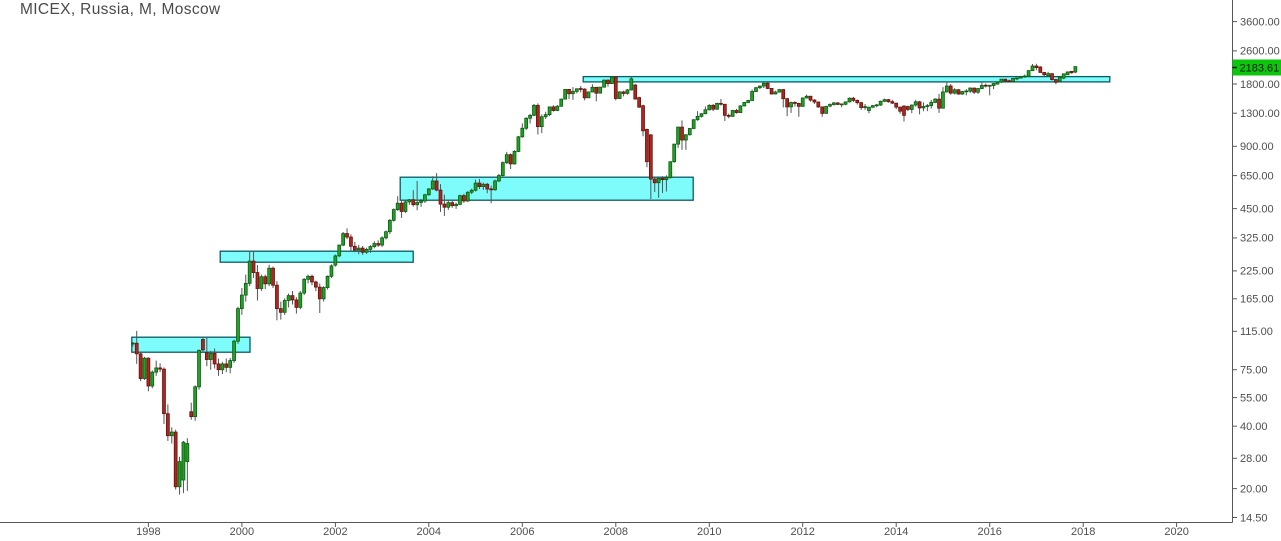 Image resolution: width=1281 pixels, height=541 pixels. What do you see at coordinates (1260, 114) in the screenshot?
I see `svg-text: 1300.00` at bounding box center [1260, 114].